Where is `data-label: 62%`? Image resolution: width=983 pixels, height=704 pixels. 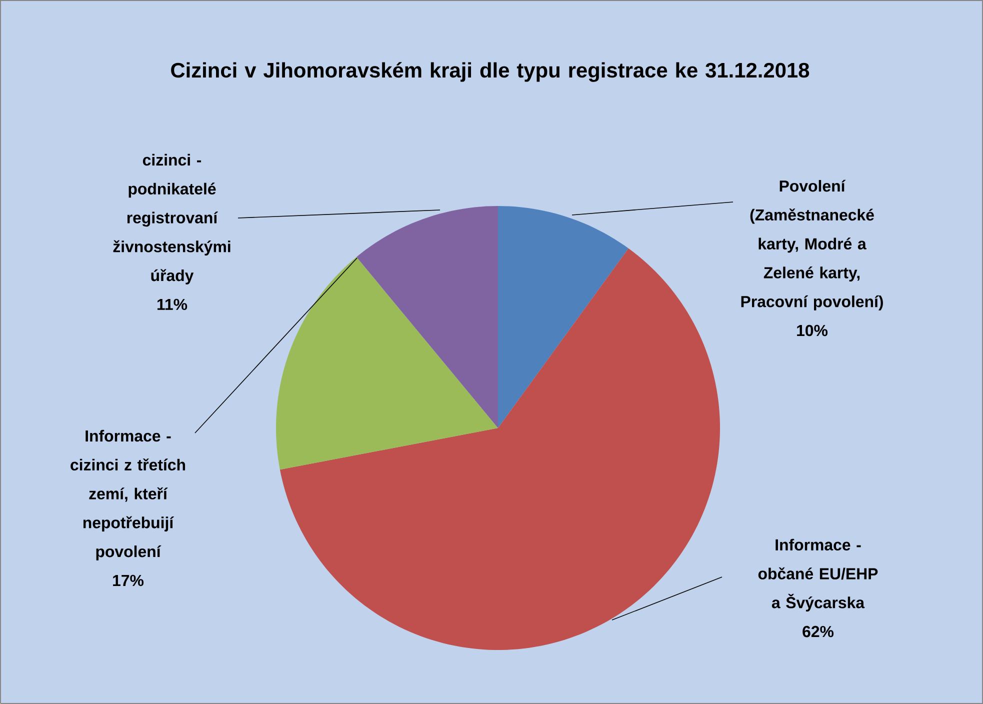 data-label: 62% is located at coordinates (818, 632).